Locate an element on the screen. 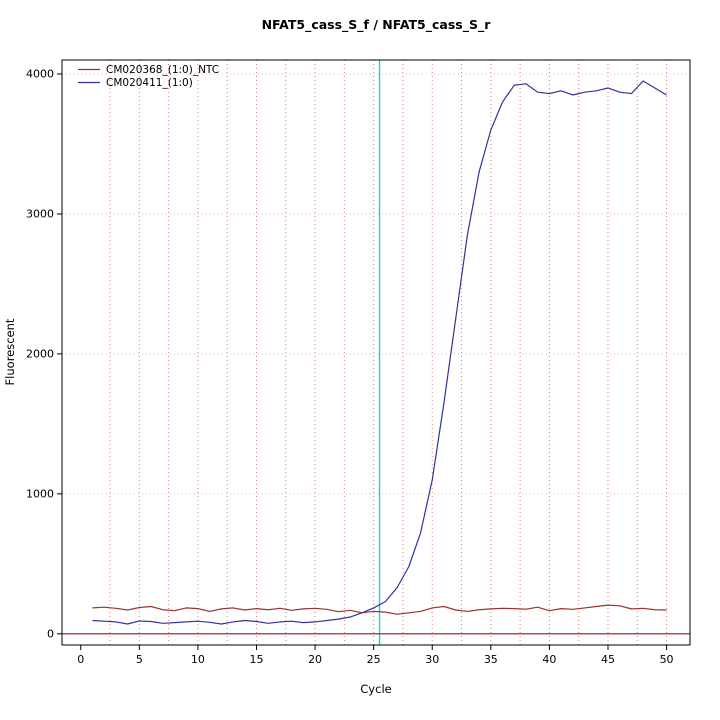 This screenshot has height=720, width=720. x-tick-label: 45 is located at coordinates (608, 659).